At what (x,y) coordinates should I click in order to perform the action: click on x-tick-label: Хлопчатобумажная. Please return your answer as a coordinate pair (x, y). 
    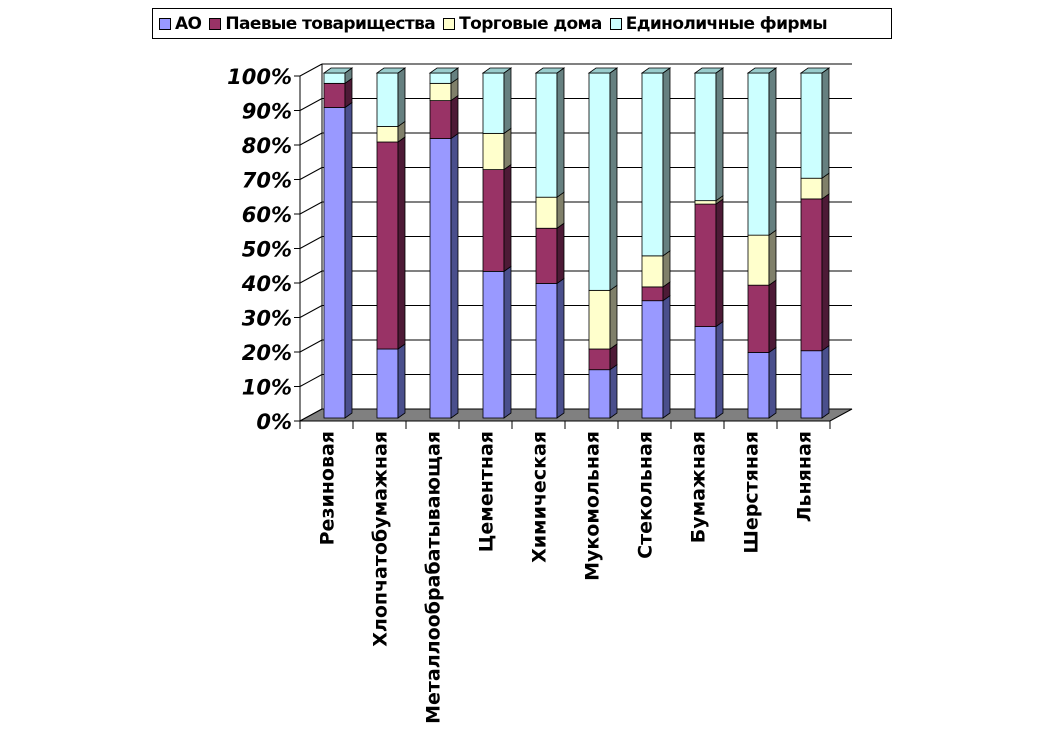
    Looking at the image, I should click on (381, 539).